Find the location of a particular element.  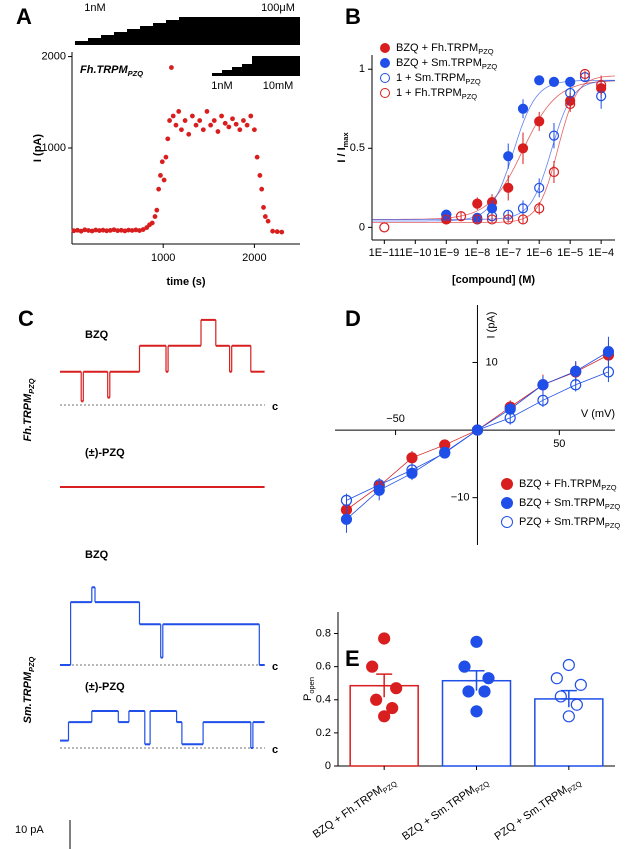

x-tick-label: 1E−11 is located at coordinates (384, 253).